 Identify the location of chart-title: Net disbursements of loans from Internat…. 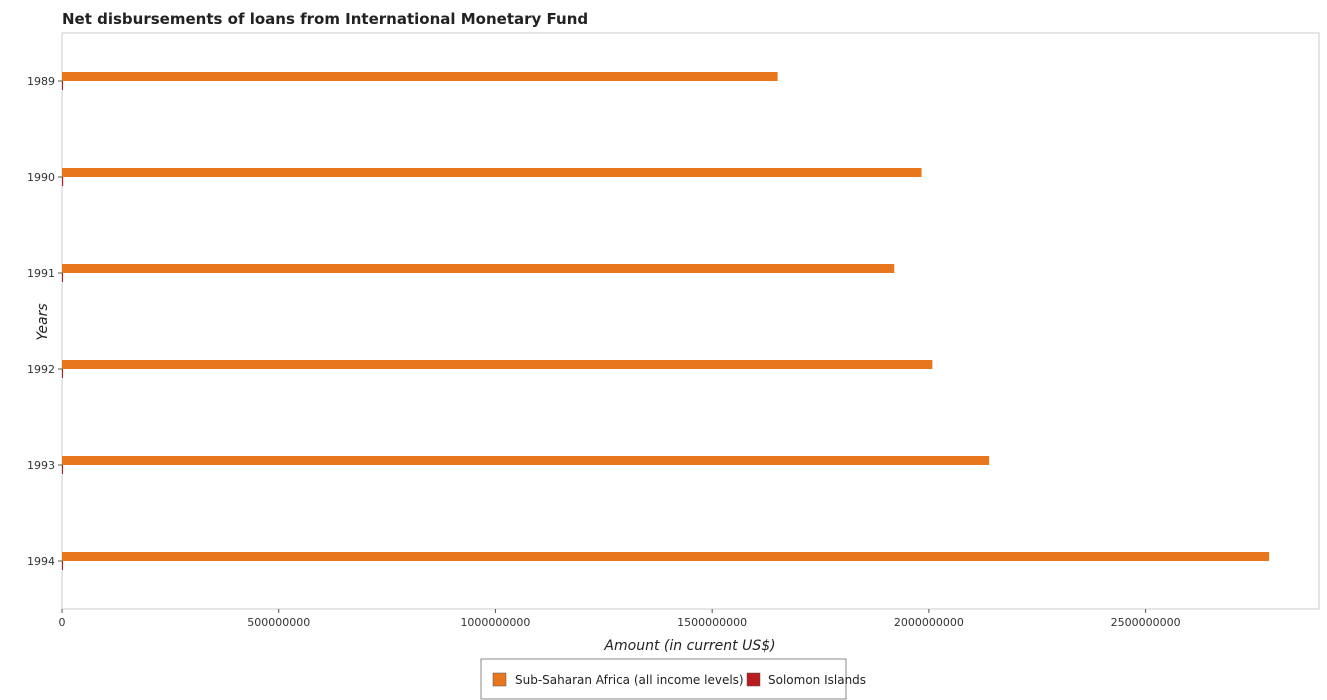
(325, 19).